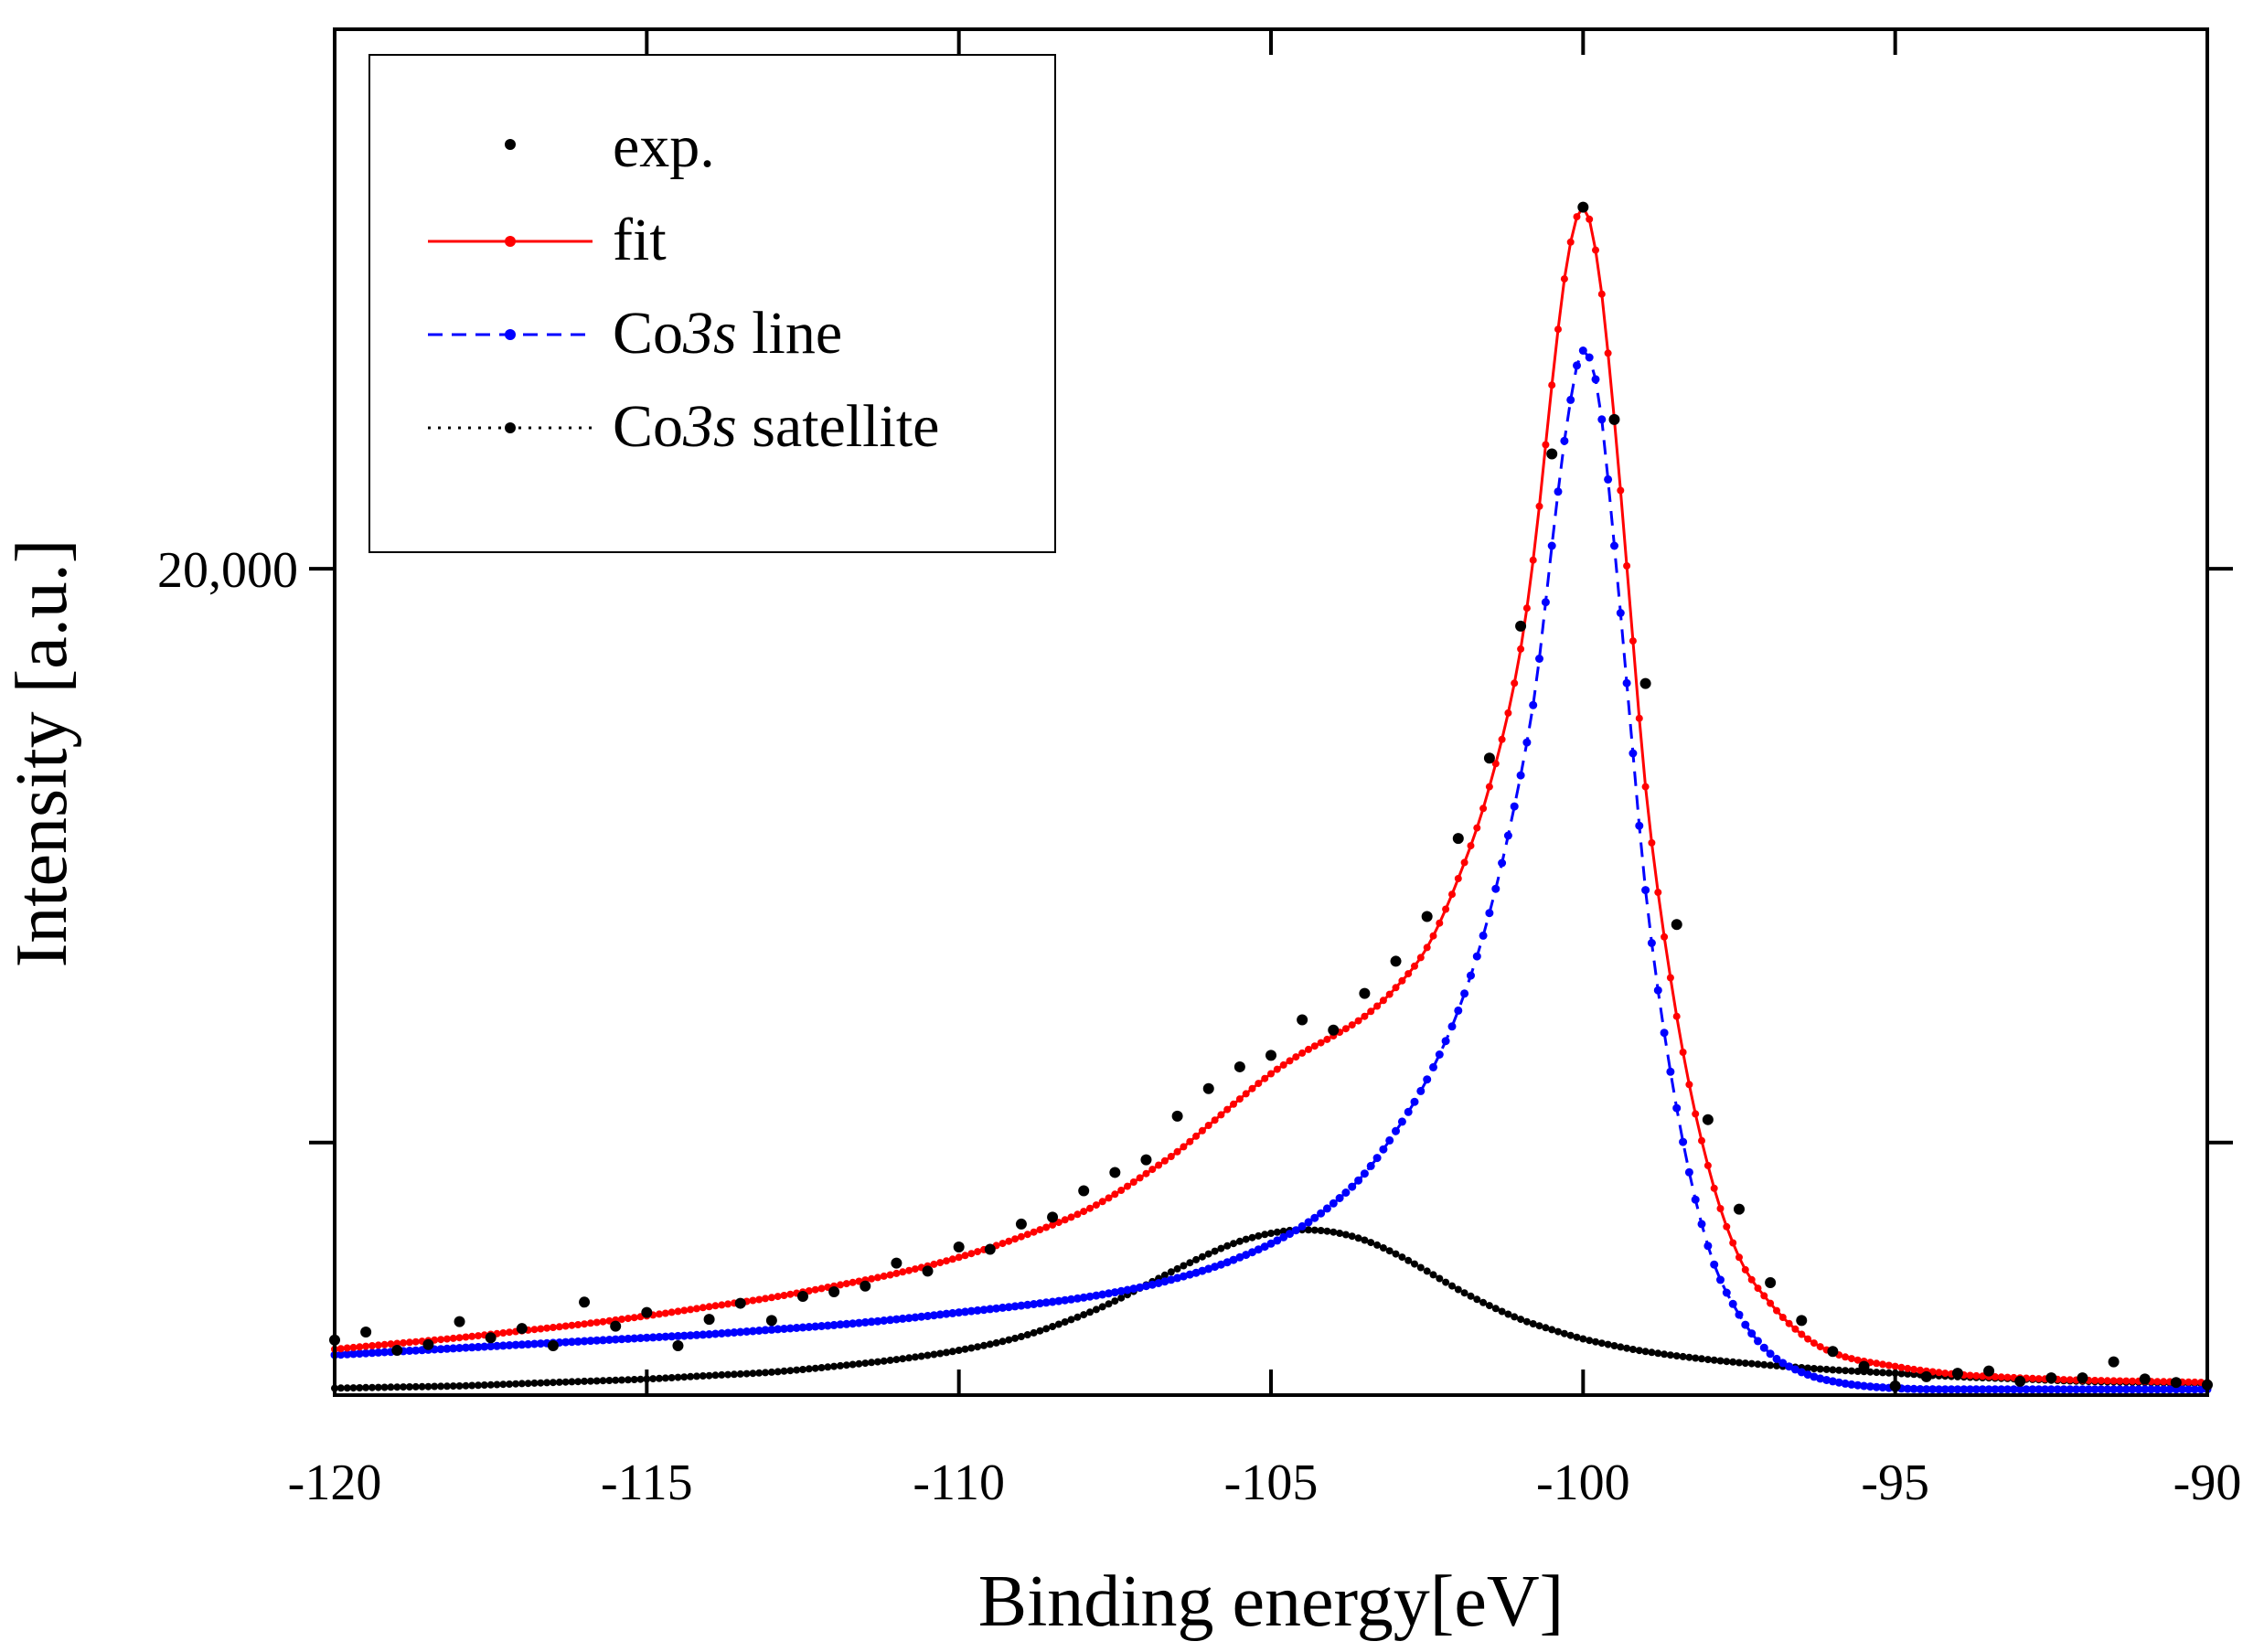 The height and width of the screenshot is (1652, 2264). Describe the element at coordinates (1271, 1601) in the screenshot. I see `x-axis-label: Binding energy[eV]` at that location.